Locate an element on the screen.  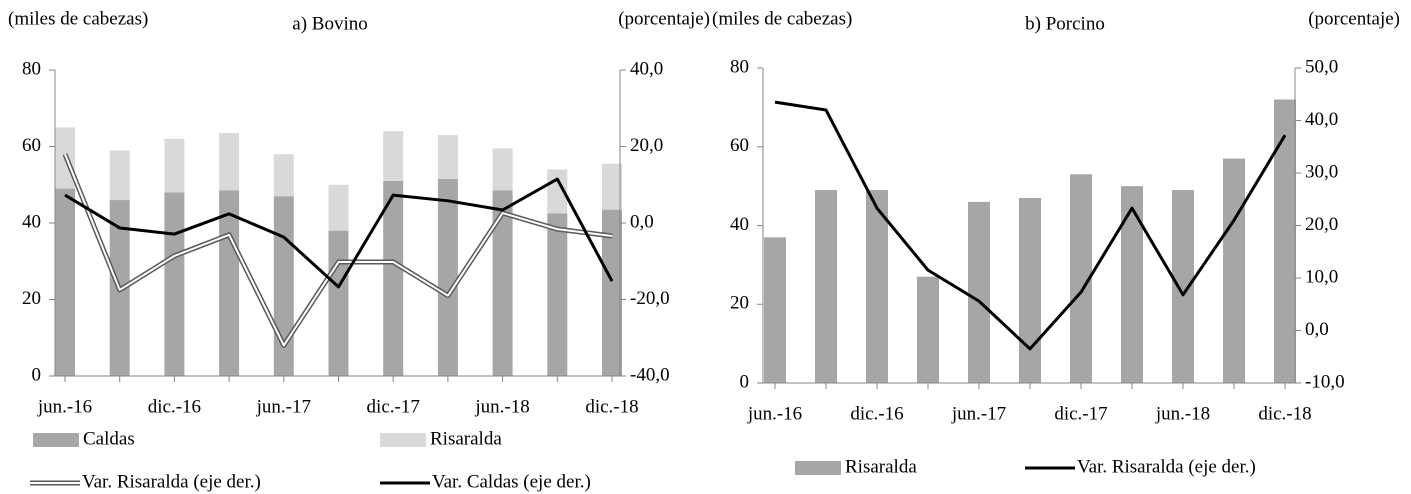
y2-tick-label: 30,0 is located at coordinates (1321, 171).